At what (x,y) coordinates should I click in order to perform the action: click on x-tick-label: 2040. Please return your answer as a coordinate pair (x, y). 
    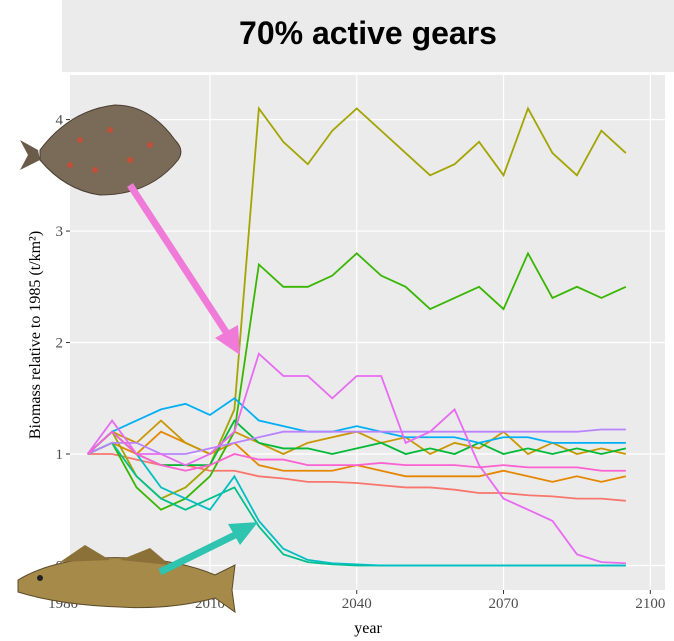
    Looking at the image, I should click on (357, 604).